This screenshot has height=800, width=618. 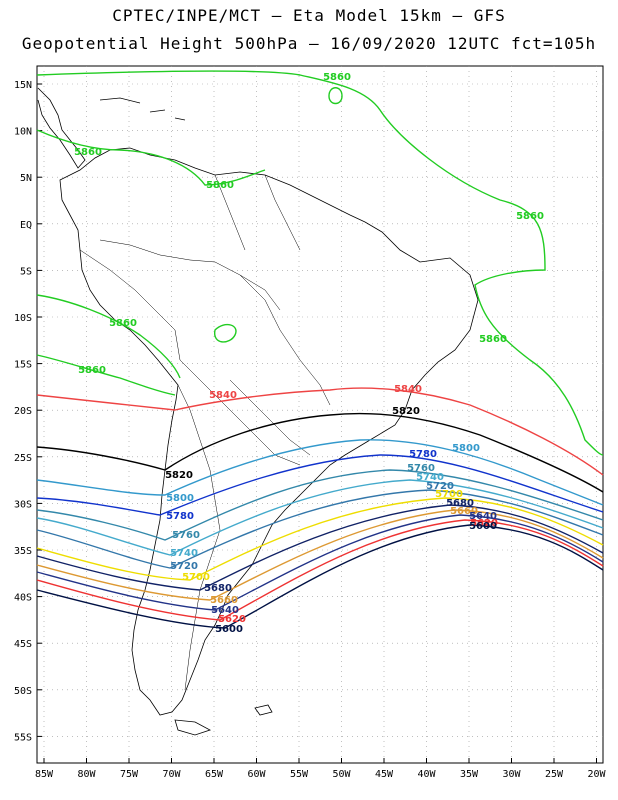 What do you see at coordinates (469, 774) in the screenshot?
I see `lon-label: 35W` at bounding box center [469, 774].